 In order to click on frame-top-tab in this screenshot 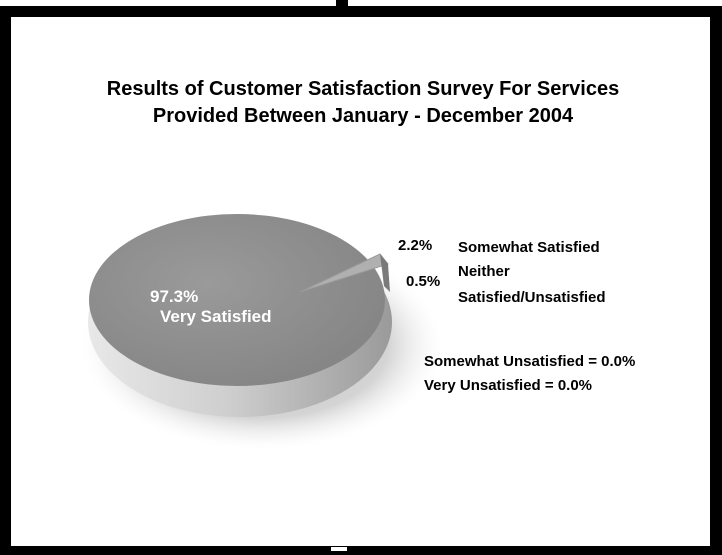, I will do `click(342, 6)`.